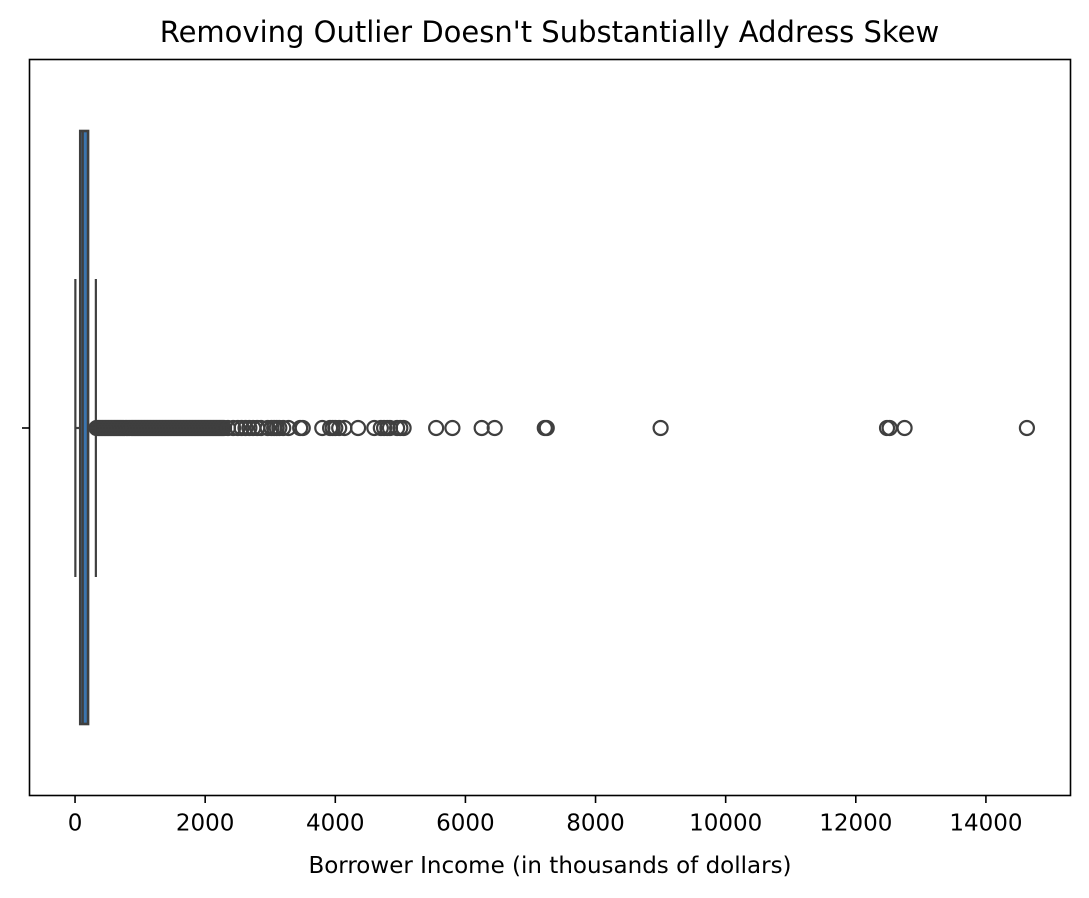  Describe the element at coordinates (75, 824) in the screenshot. I see `x-tick-label: 0` at that location.